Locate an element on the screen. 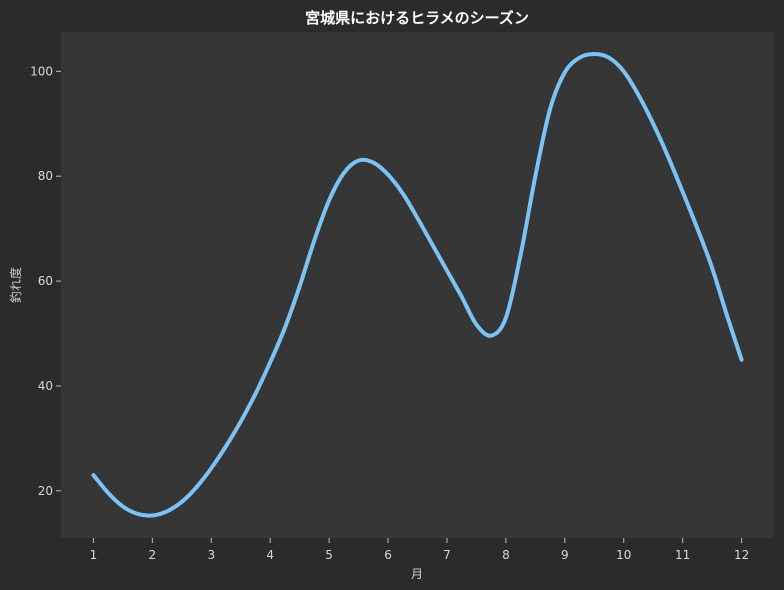 Image resolution: width=784 pixels, height=590 pixels. x-axis: 1 2 3 4 5 6 7 8 9 10 11 12 is located at coordinates (419, 550).